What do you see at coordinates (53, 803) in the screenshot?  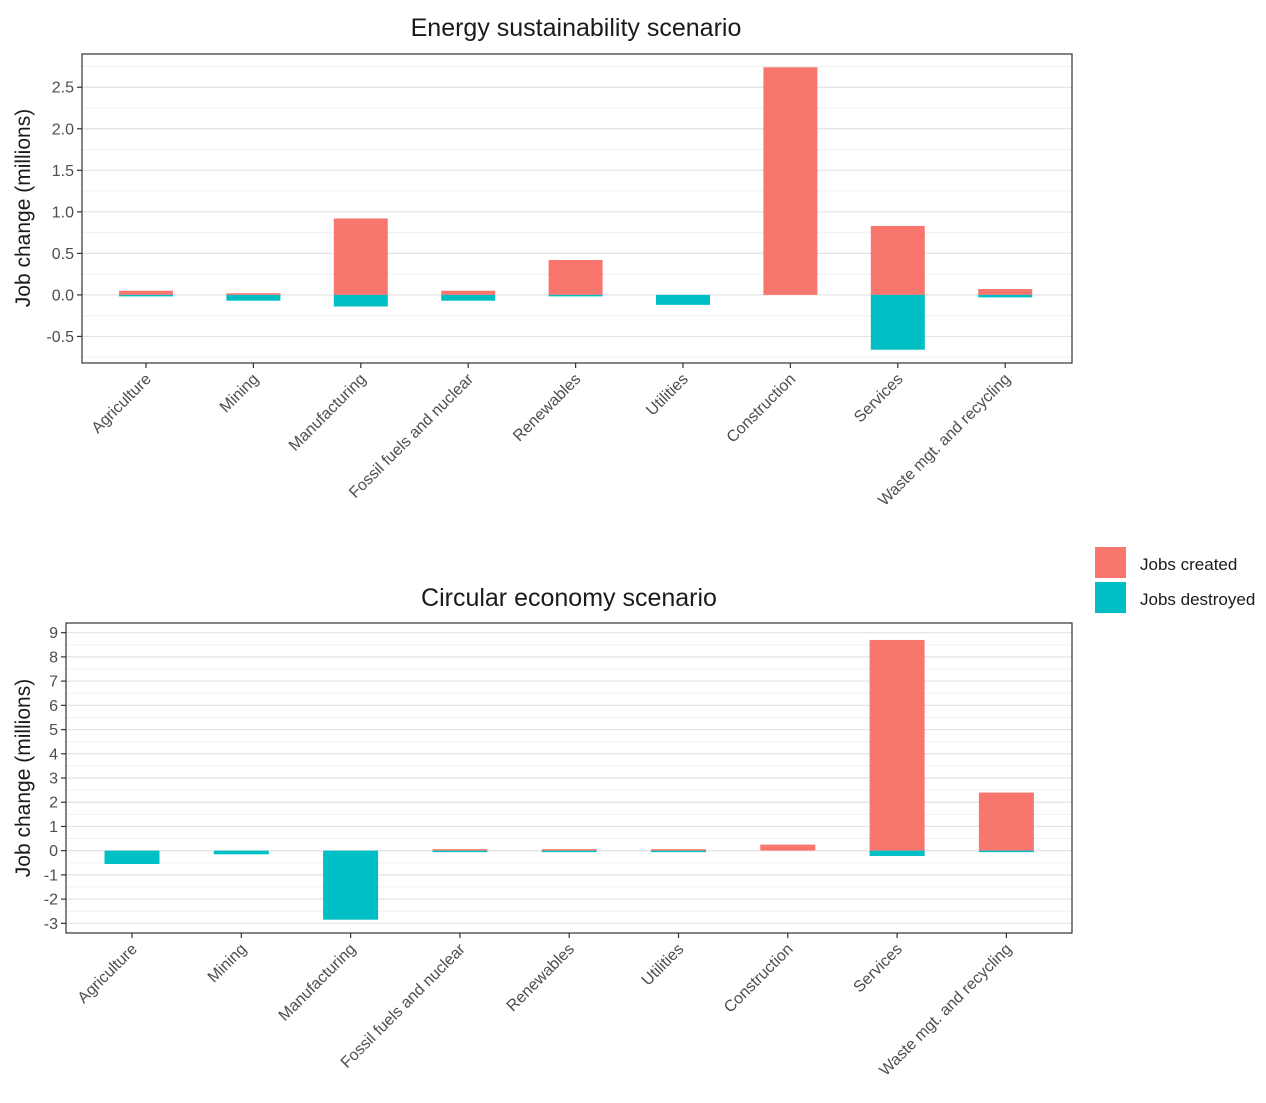 I see `y-tick-label: 2` at bounding box center [53, 803].